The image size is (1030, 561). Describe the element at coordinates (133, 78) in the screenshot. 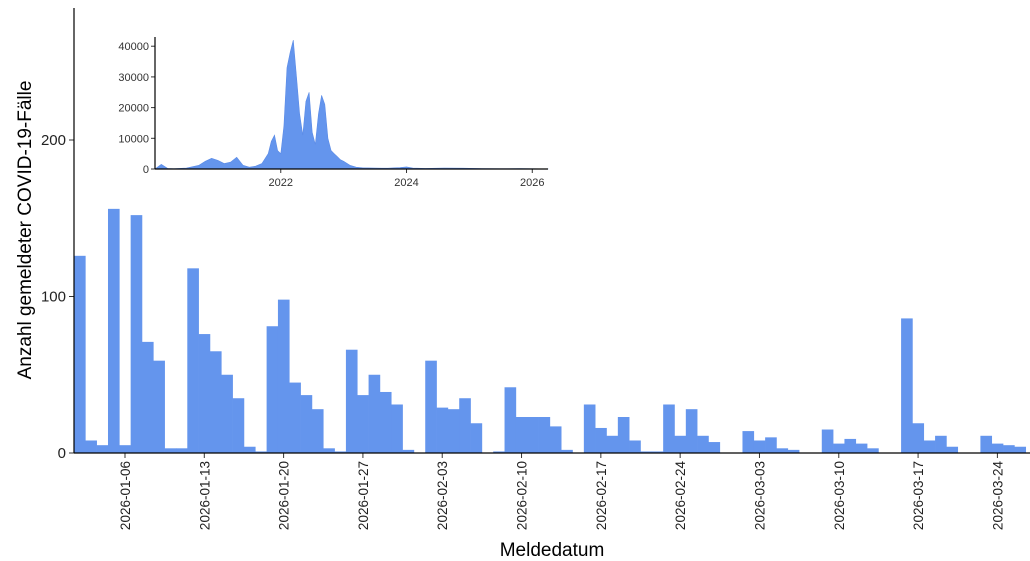

I see `inset-y-tick-label: 30000` at that location.